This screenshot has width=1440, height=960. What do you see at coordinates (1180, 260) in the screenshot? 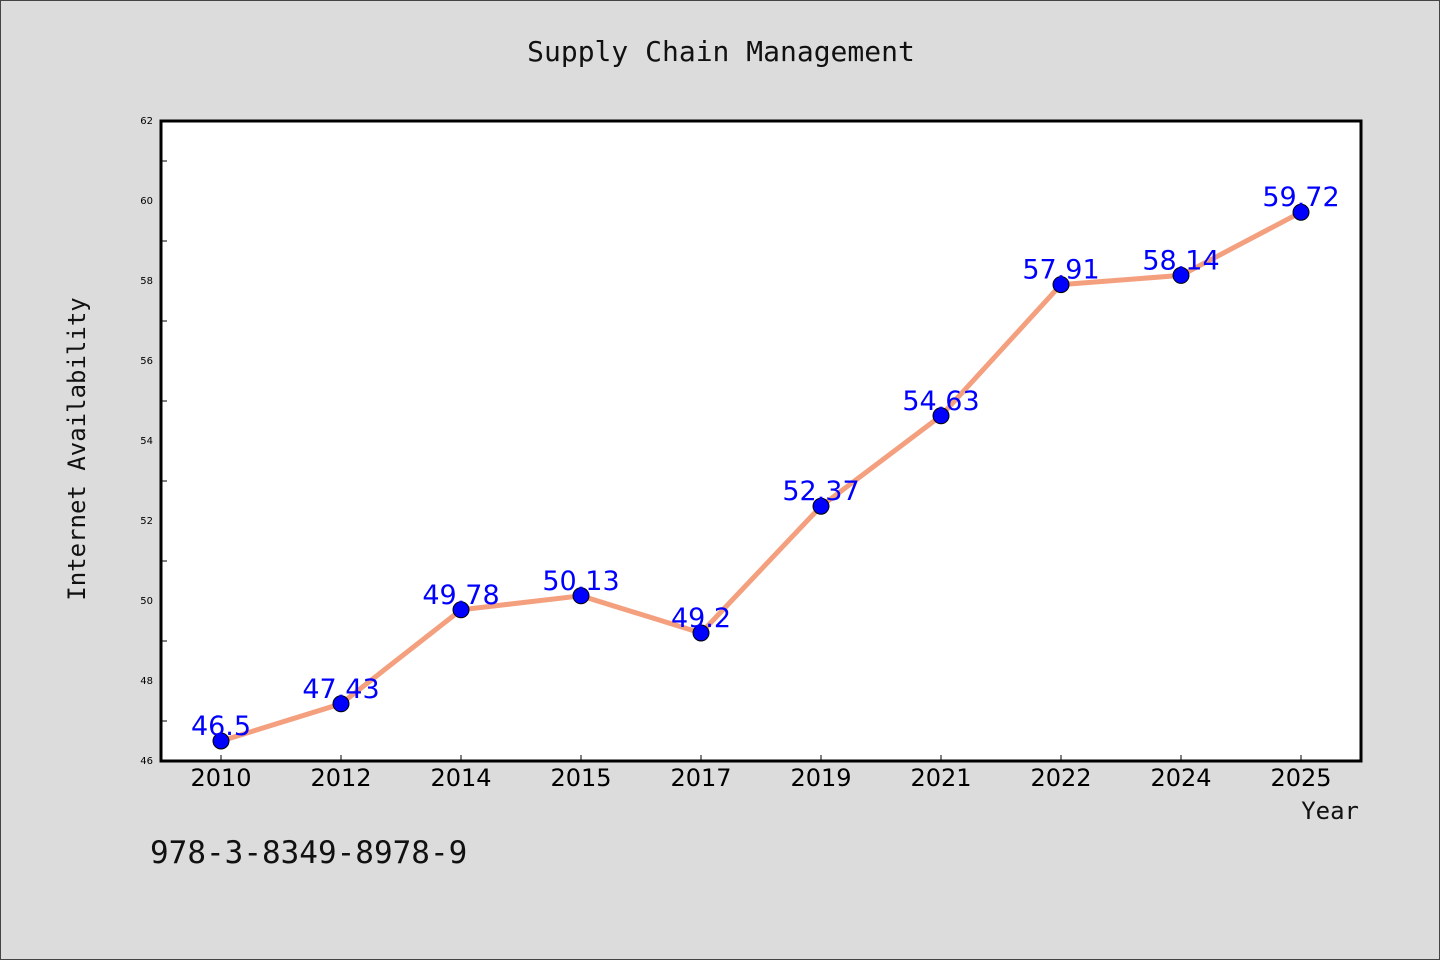
I see `data-label: 58.14` at bounding box center [1180, 260].